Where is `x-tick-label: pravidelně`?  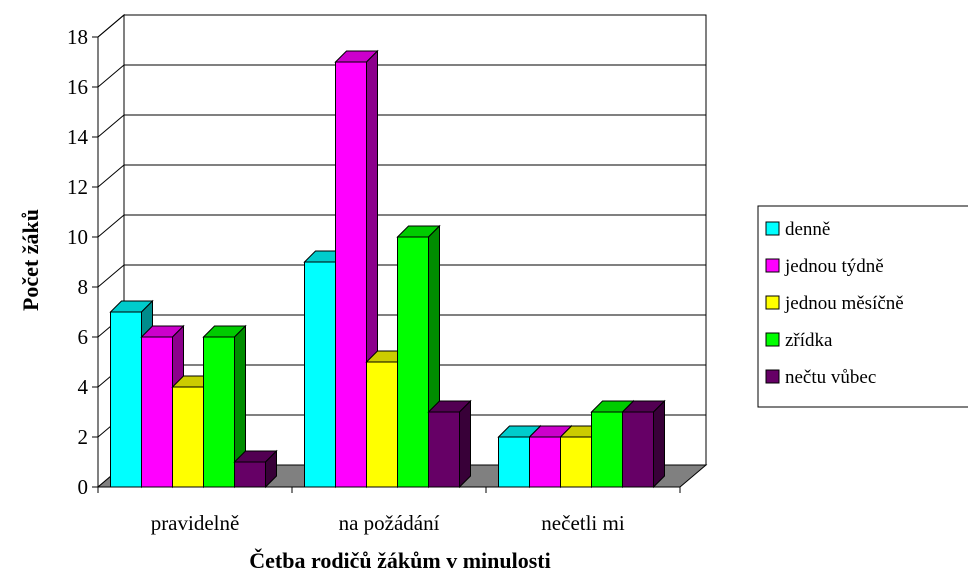 x-tick-label: pravidelně is located at coordinates (195, 523).